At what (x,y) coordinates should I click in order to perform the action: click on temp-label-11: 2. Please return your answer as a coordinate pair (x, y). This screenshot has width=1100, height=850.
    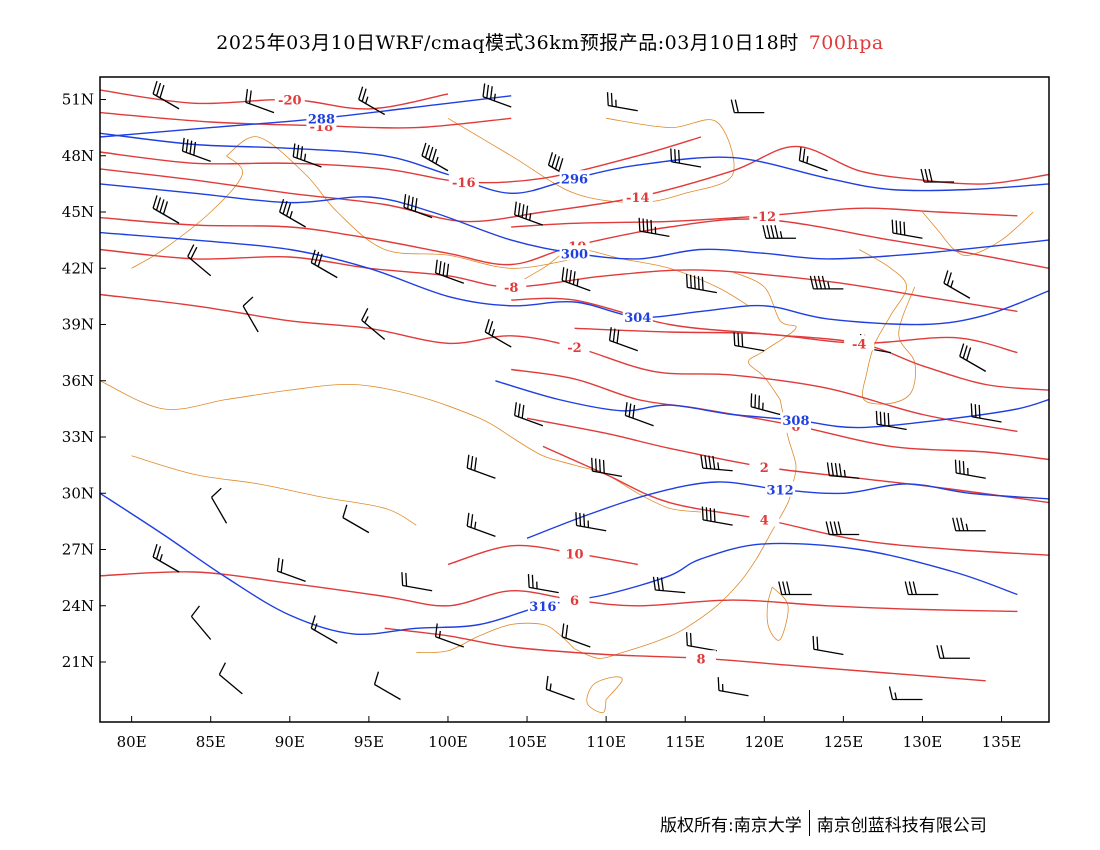
    Looking at the image, I should click on (764, 468).